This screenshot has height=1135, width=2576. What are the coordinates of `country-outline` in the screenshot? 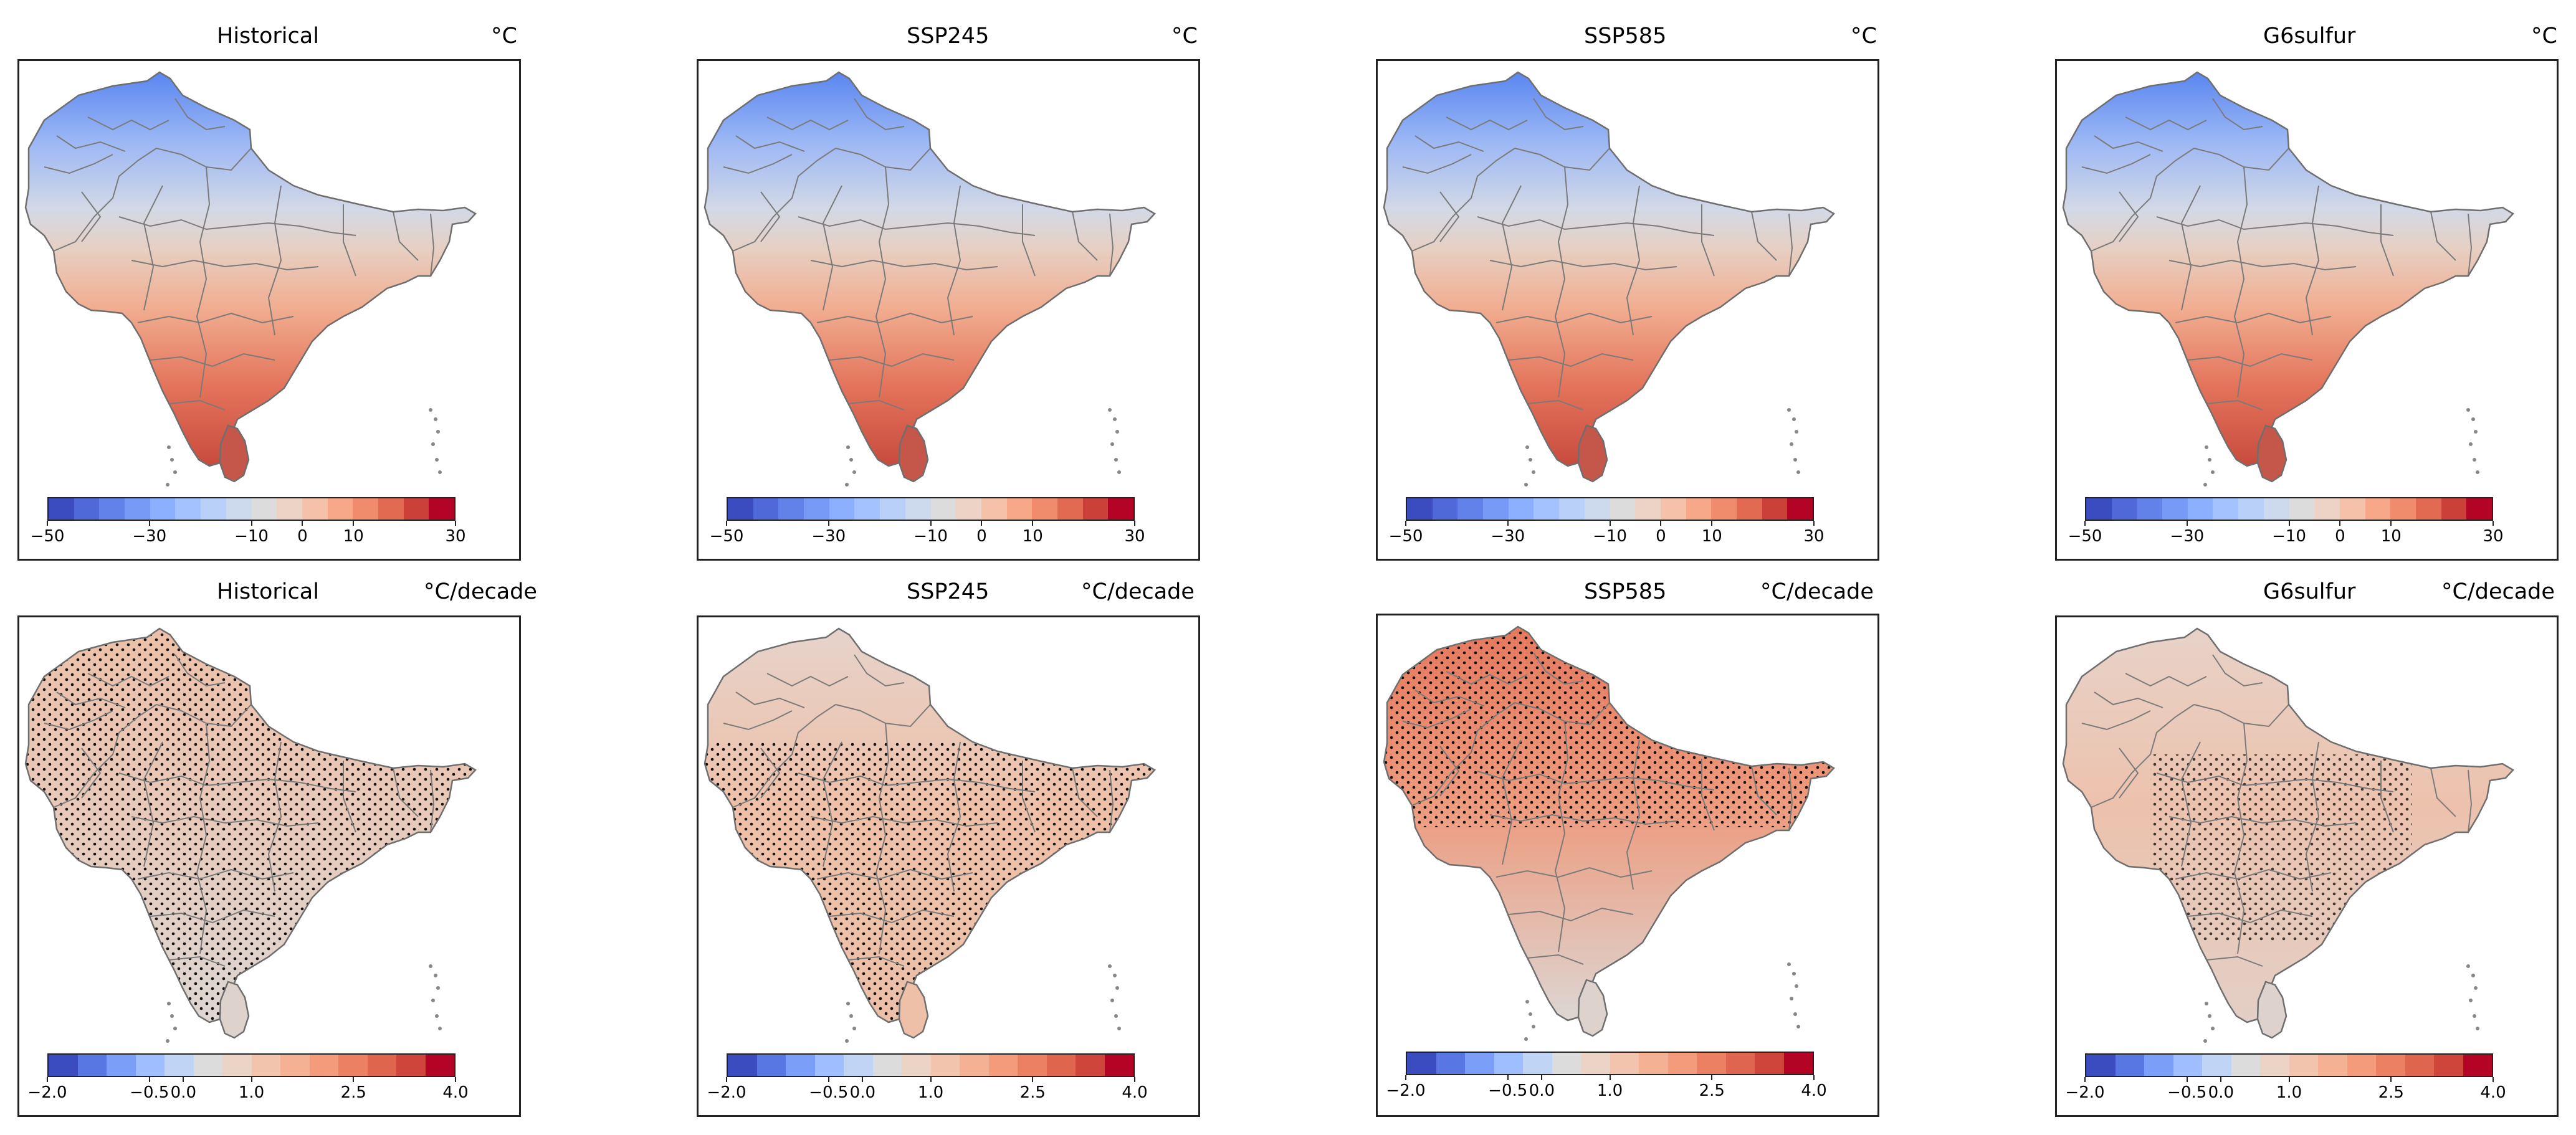 It's located at (250, 269).